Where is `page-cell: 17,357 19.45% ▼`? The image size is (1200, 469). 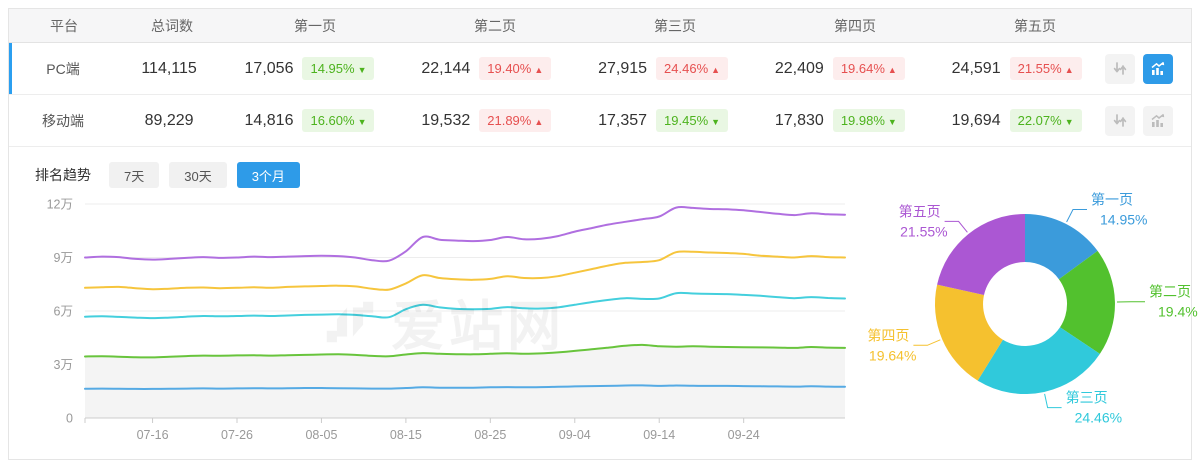
page-cell: 17,357 19.45% ▼ is located at coordinates (663, 120).